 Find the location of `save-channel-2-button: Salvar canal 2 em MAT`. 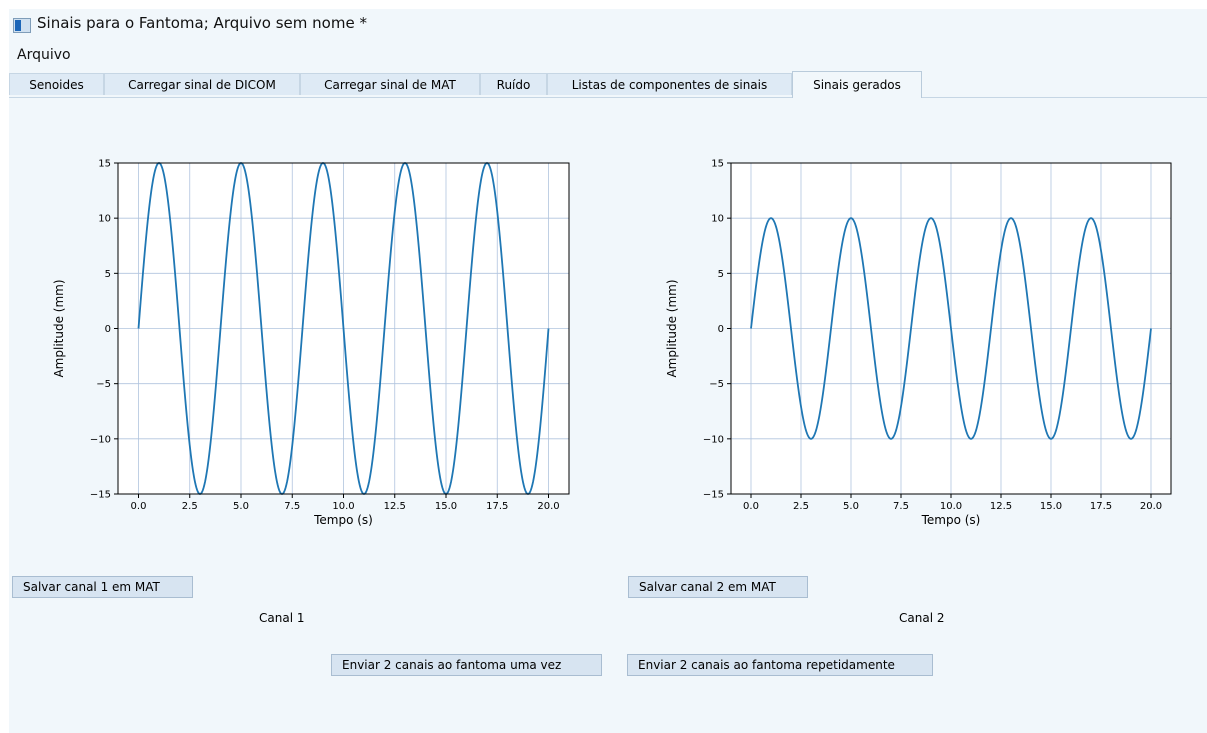

save-channel-2-button: Salvar canal 2 em MAT is located at coordinates (718, 587).